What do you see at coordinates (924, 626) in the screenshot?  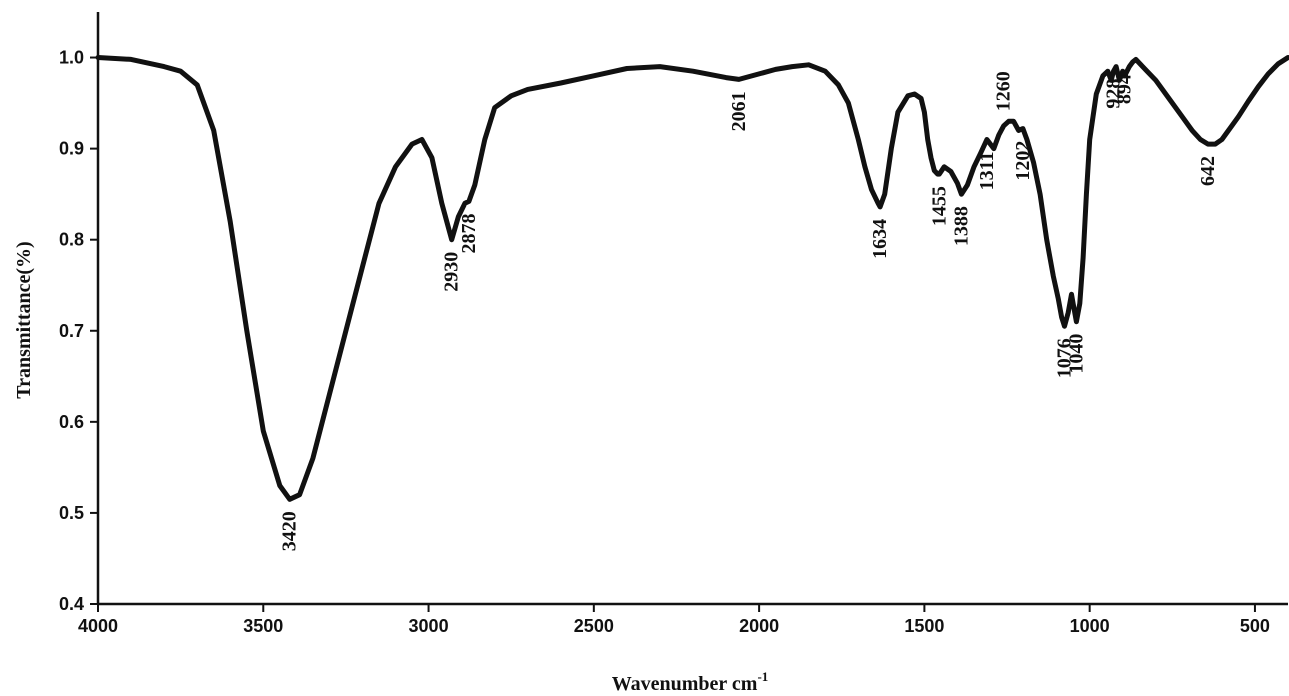 I see `x-tick-label: 1500` at bounding box center [924, 626].